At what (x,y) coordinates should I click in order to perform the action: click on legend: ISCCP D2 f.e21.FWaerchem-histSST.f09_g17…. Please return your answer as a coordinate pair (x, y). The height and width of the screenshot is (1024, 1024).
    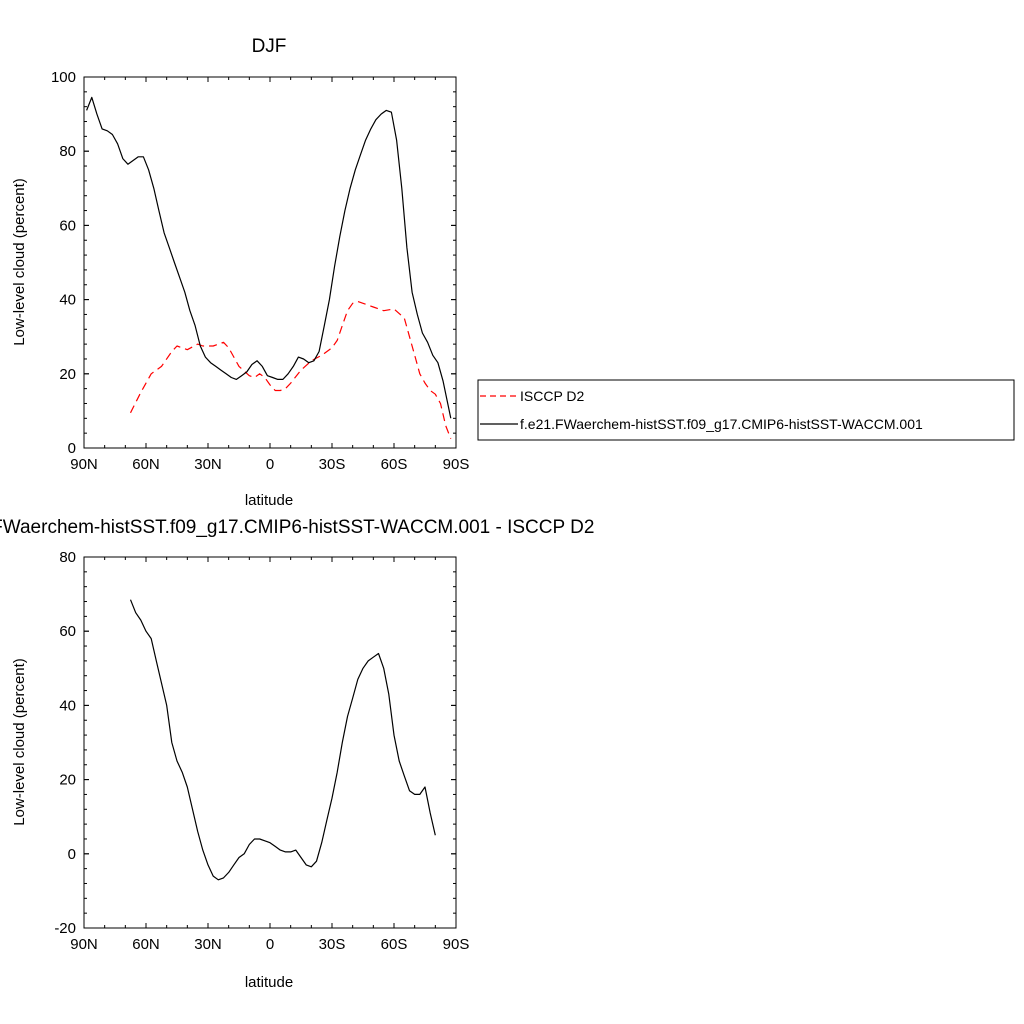
    Looking at the image, I should click on (746, 410).